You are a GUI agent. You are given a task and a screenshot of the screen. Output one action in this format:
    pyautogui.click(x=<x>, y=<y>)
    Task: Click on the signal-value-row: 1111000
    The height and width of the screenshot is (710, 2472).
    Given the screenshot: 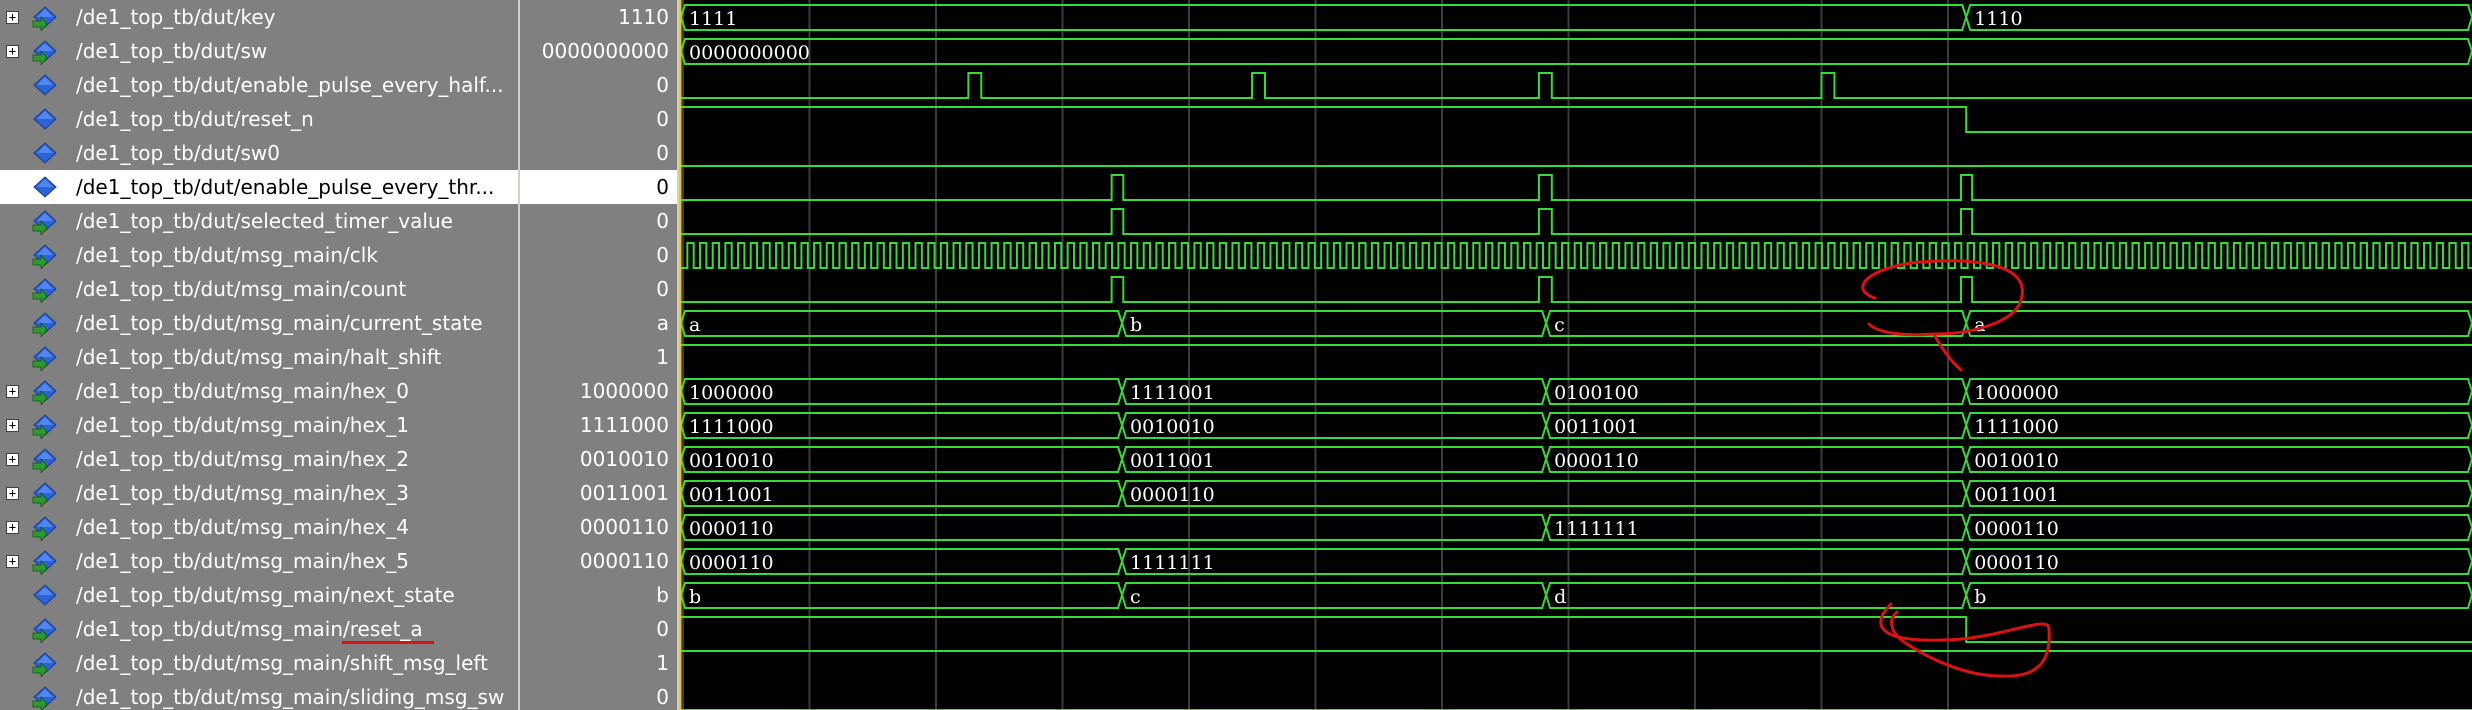 What is the action you would take?
    pyautogui.click(x=598, y=425)
    